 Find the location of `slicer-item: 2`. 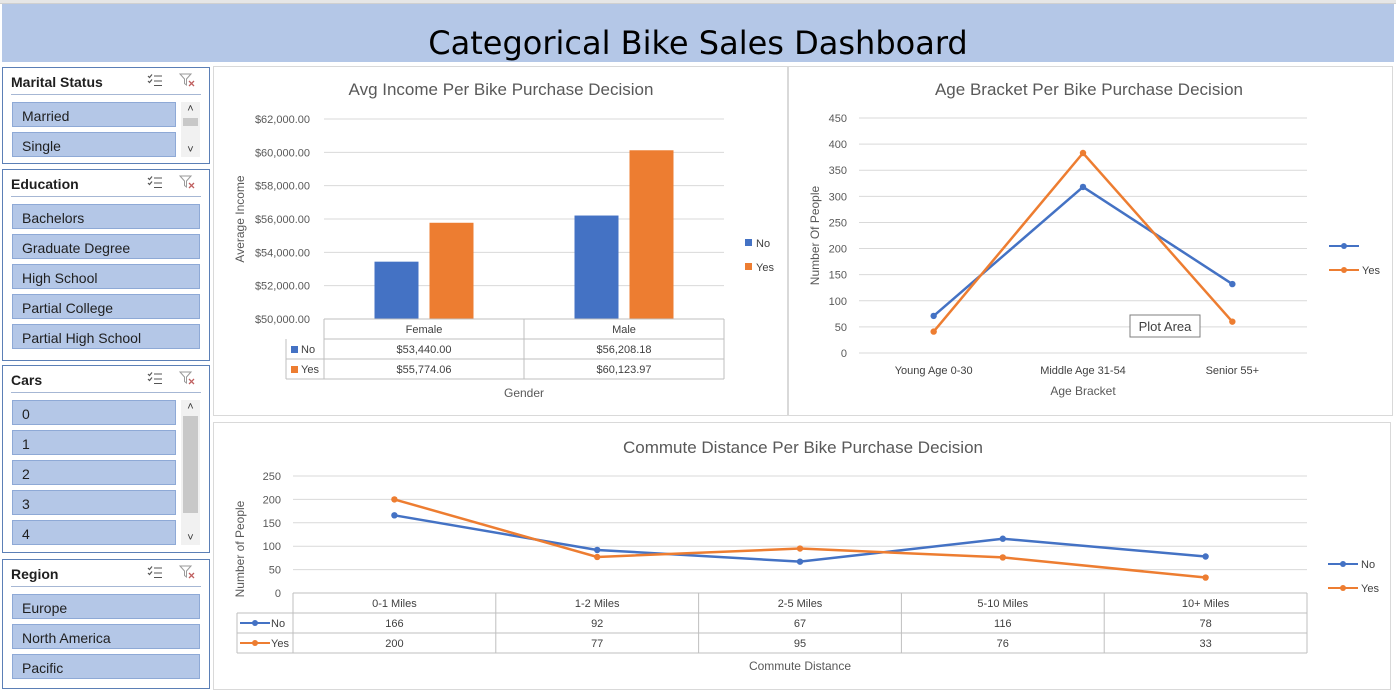

slicer-item: 2 is located at coordinates (94, 472).